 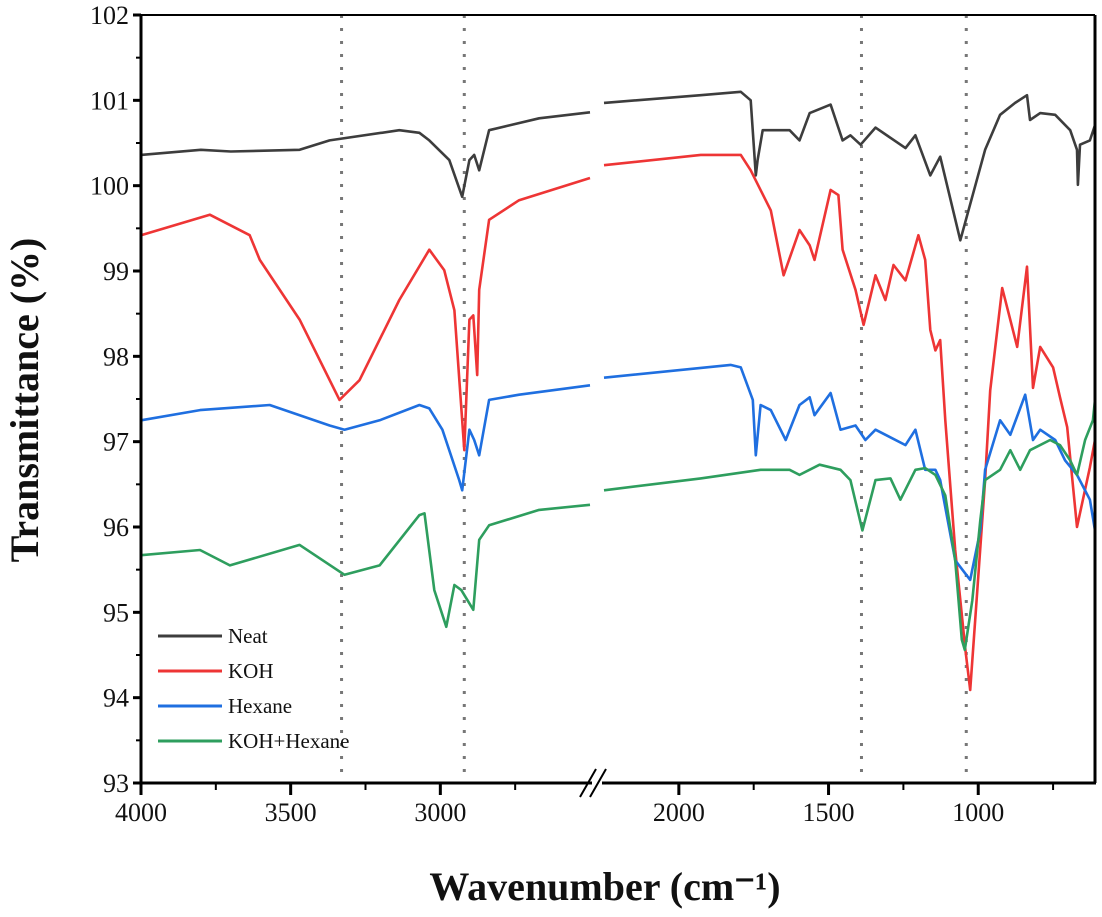 What do you see at coordinates (440, 812) in the screenshot?
I see `x-tick-label: 3000` at bounding box center [440, 812].